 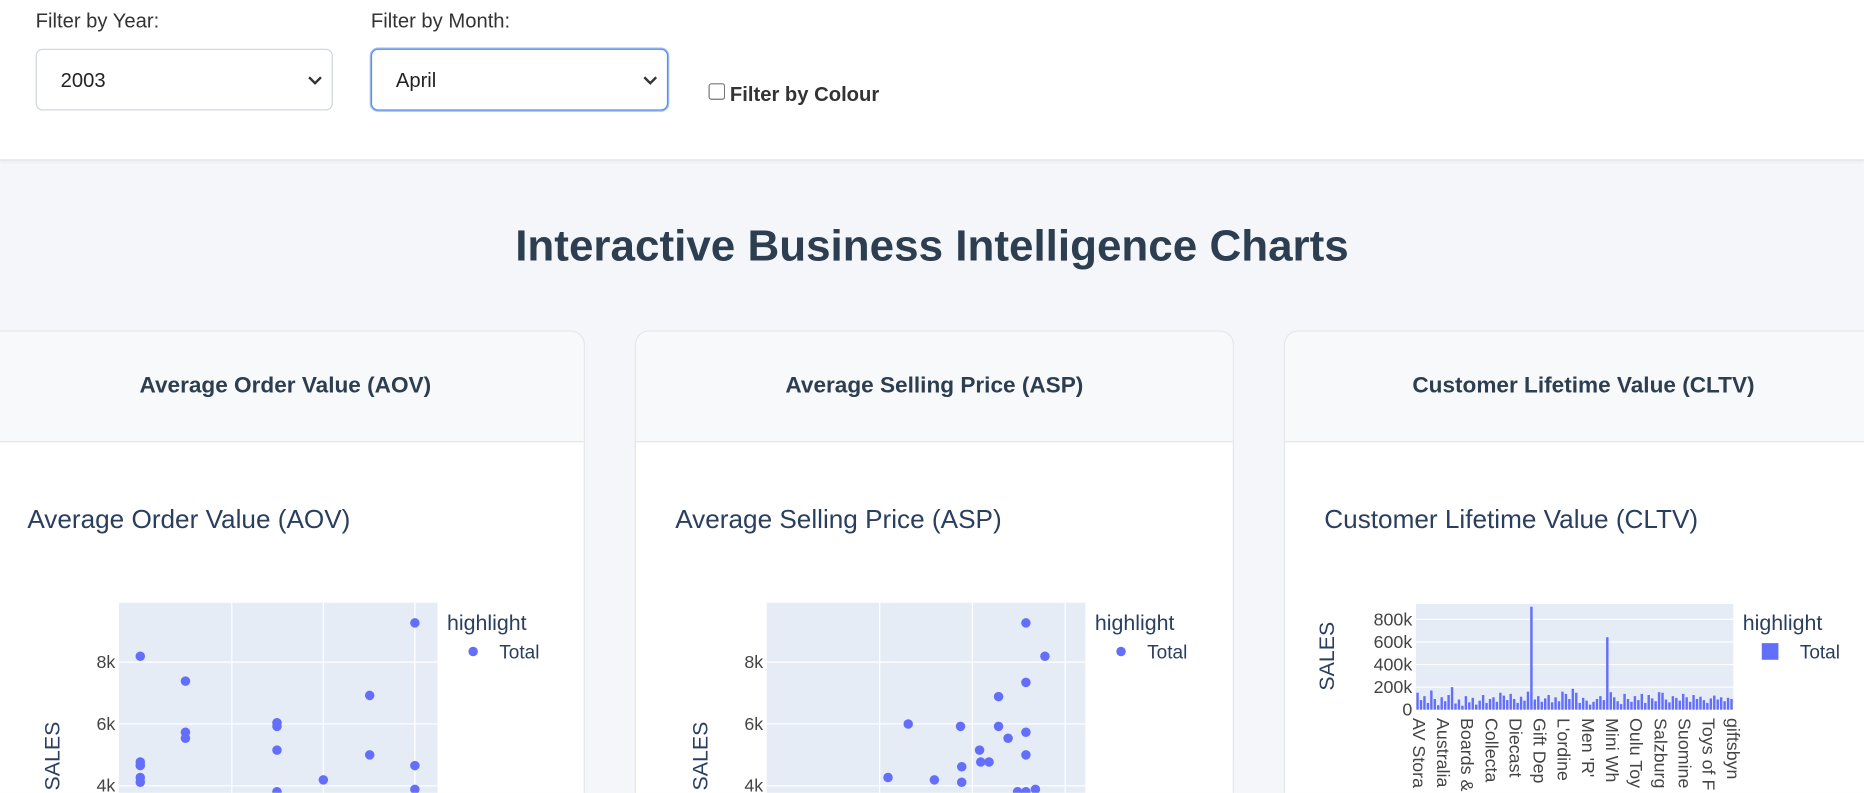 I want to click on card-header: Average Order Value (AOV), so click(x=292, y=387).